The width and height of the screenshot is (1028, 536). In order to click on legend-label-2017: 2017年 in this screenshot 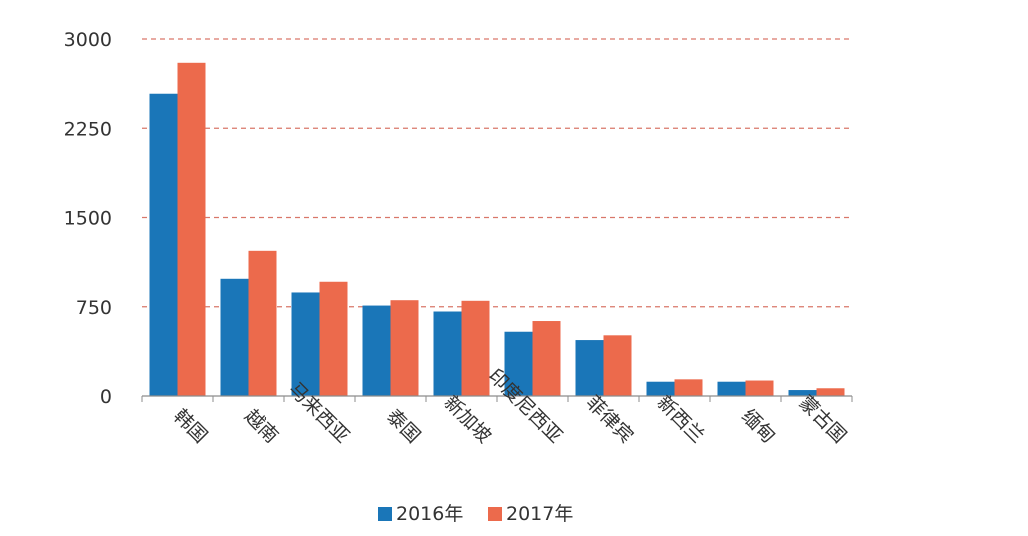, I will do `click(539, 514)`.